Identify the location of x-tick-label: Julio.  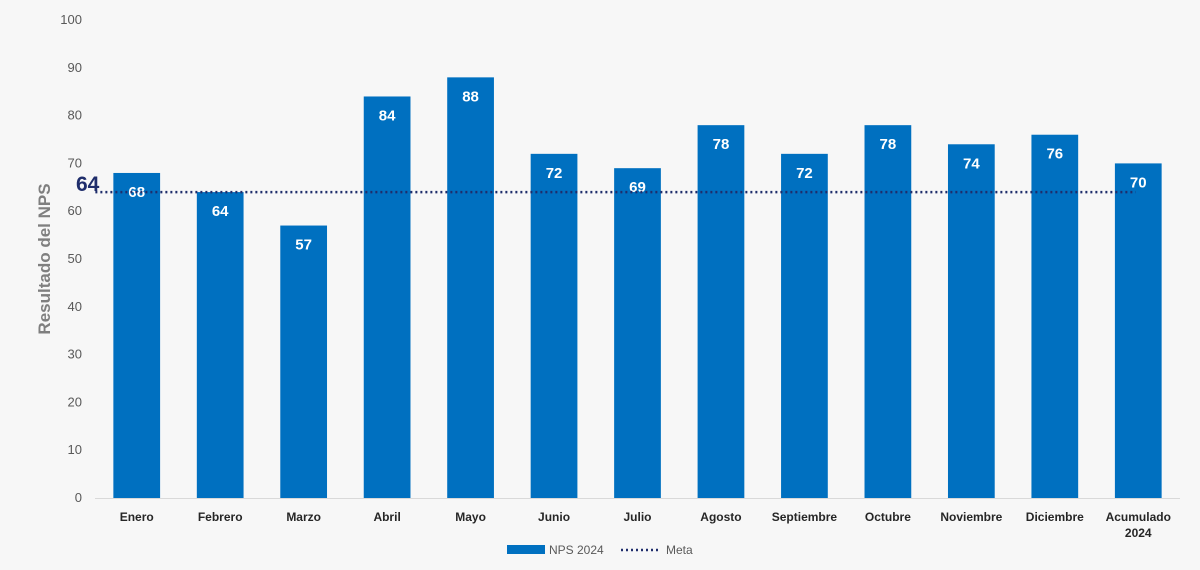
(637, 517).